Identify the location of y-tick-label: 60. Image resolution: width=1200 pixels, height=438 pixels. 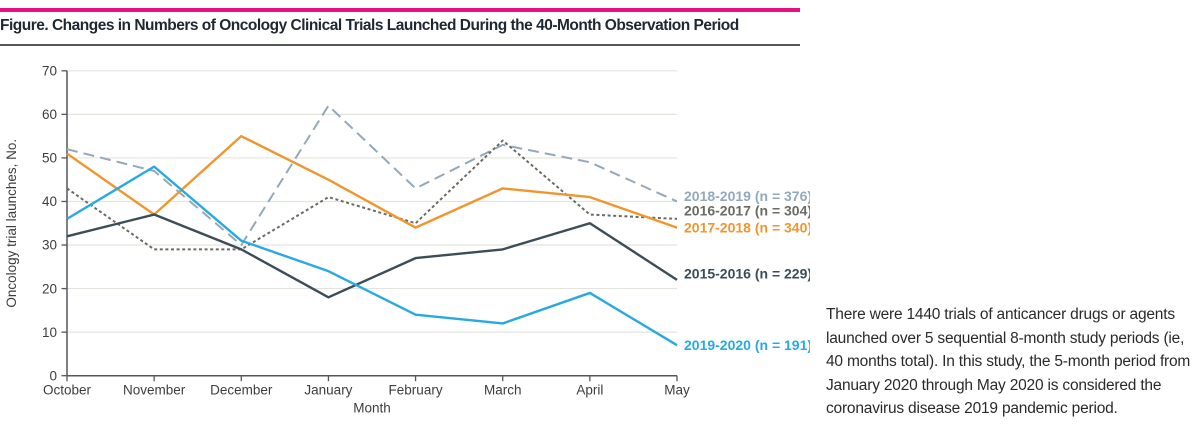
(49, 114).